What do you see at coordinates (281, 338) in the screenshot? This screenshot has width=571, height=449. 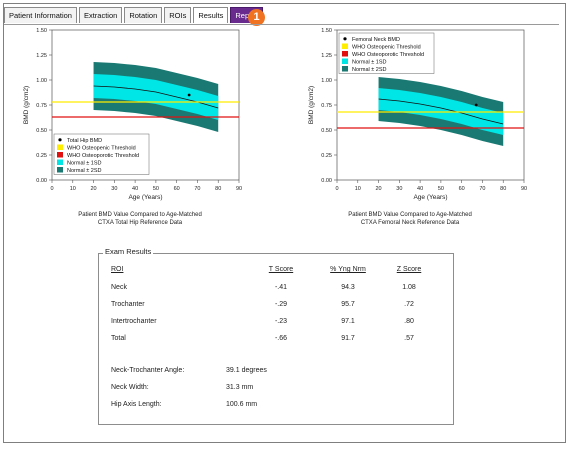 I see `t-score: -.66` at bounding box center [281, 338].